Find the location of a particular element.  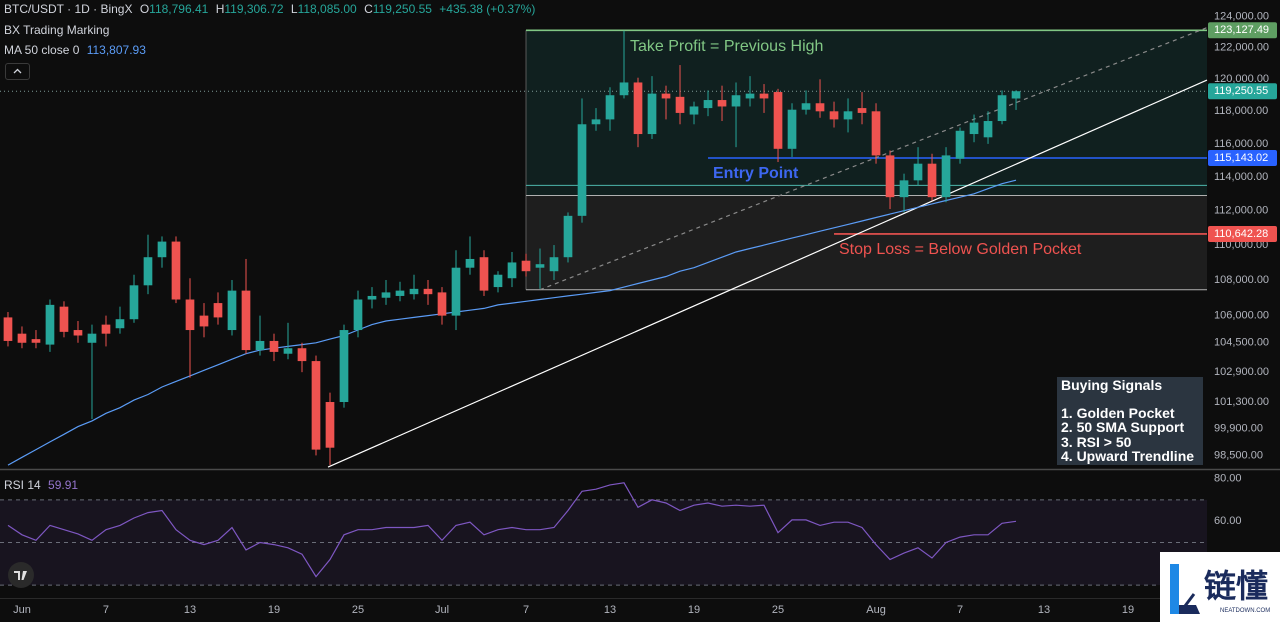

y-tick-label: 116,000.00 is located at coordinates (1241, 144).